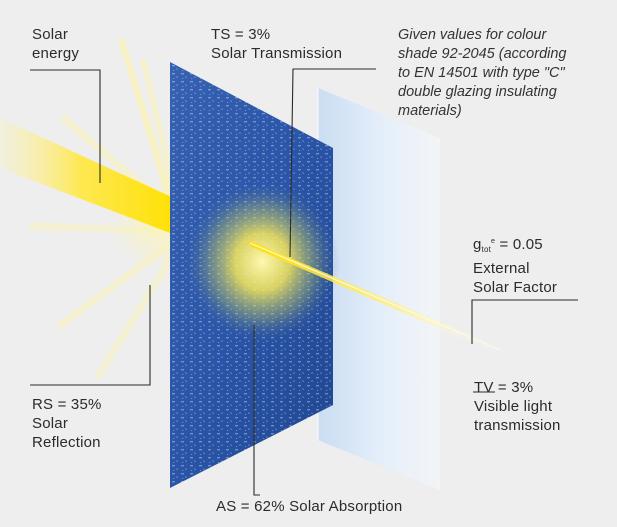 The width and height of the screenshot is (617, 527). Describe the element at coordinates (508, 245) in the screenshot. I see `g-value-line: gtote = 0.05` at that location.